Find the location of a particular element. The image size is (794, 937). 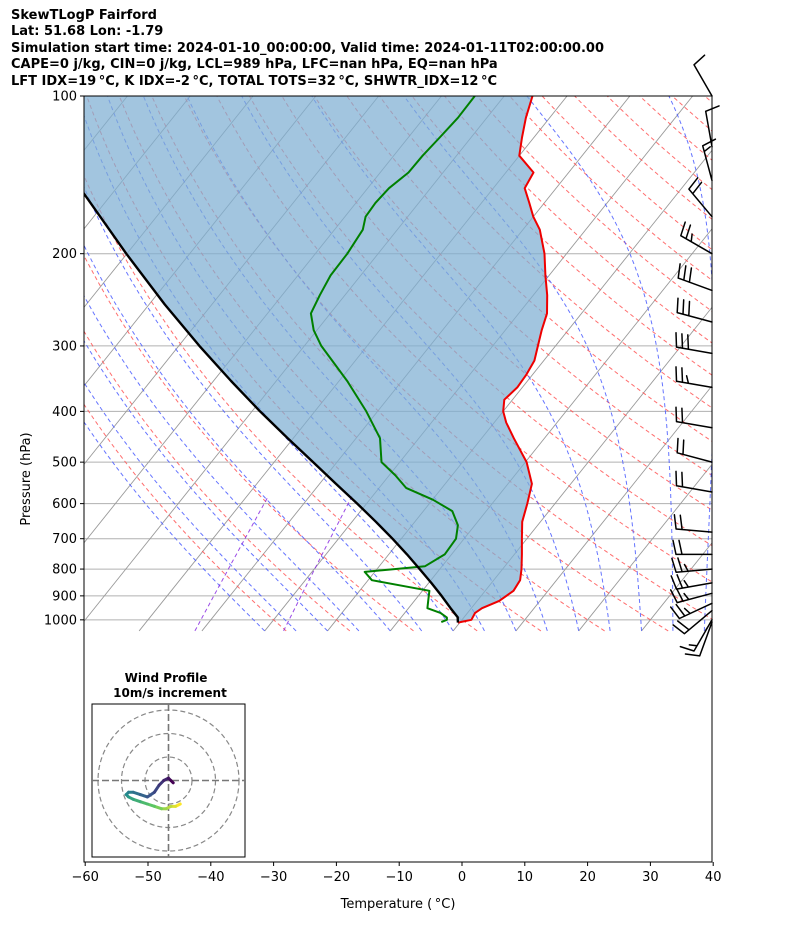

y-tick-label: 500 is located at coordinates (64, 463).